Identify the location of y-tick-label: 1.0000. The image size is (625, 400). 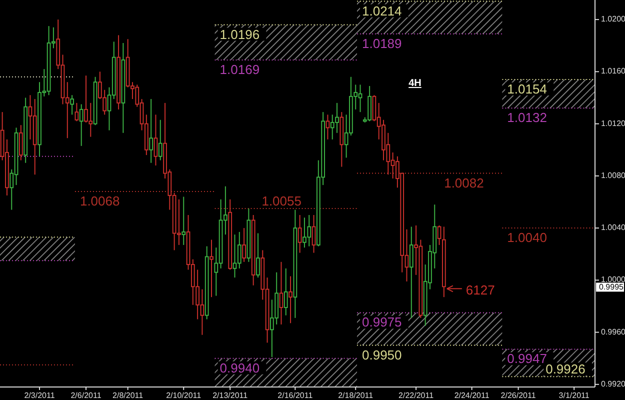
(613, 279).